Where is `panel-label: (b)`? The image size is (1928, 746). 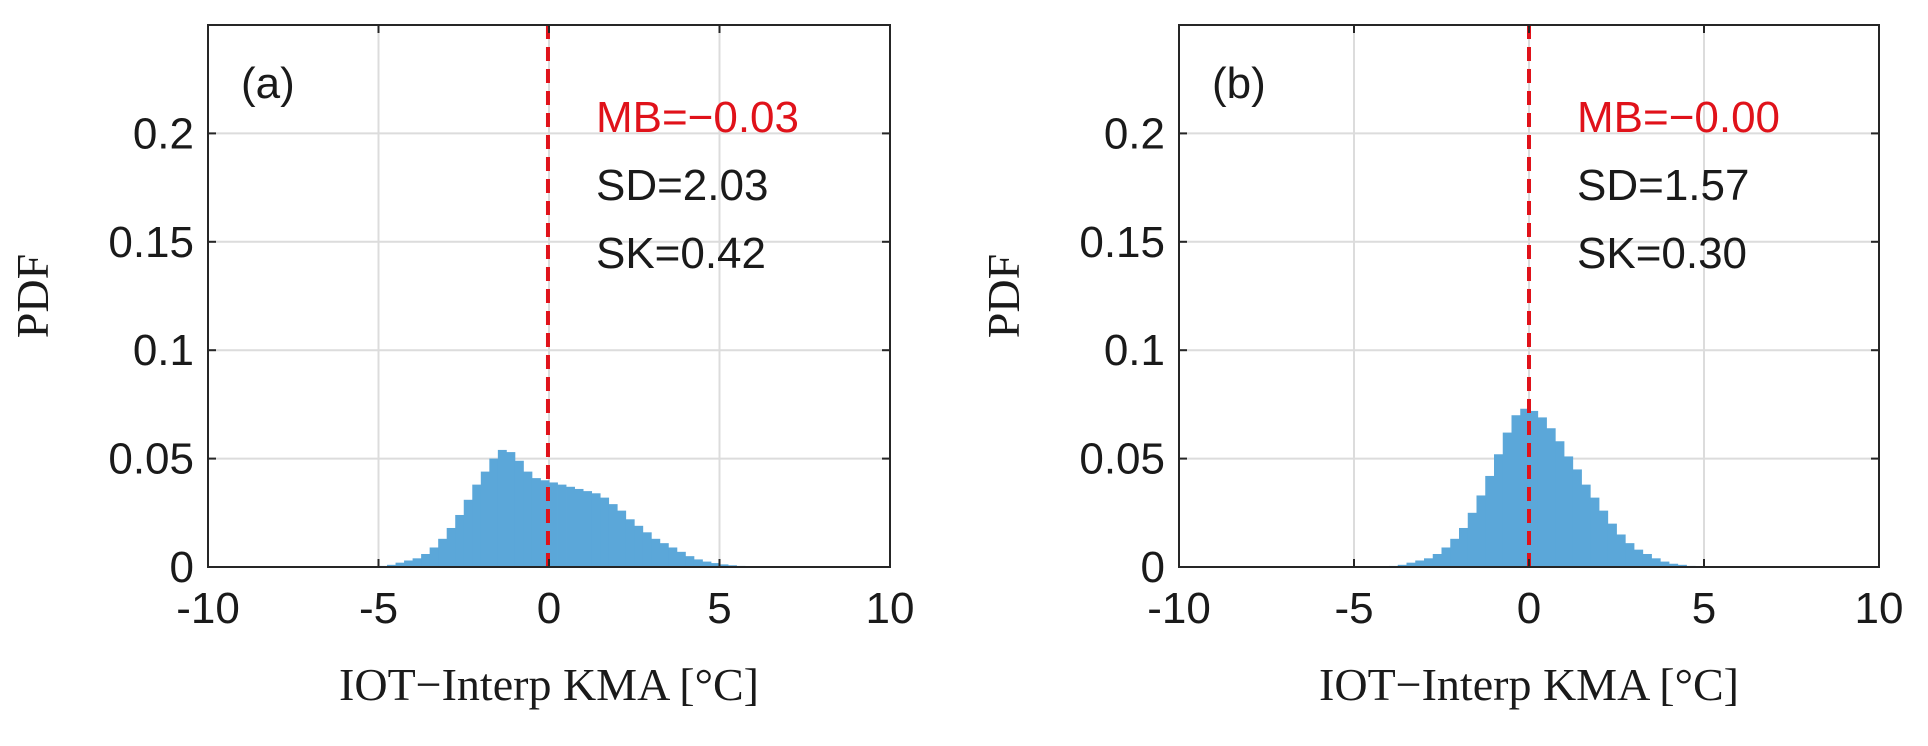
panel-label: (b) is located at coordinates (1239, 83).